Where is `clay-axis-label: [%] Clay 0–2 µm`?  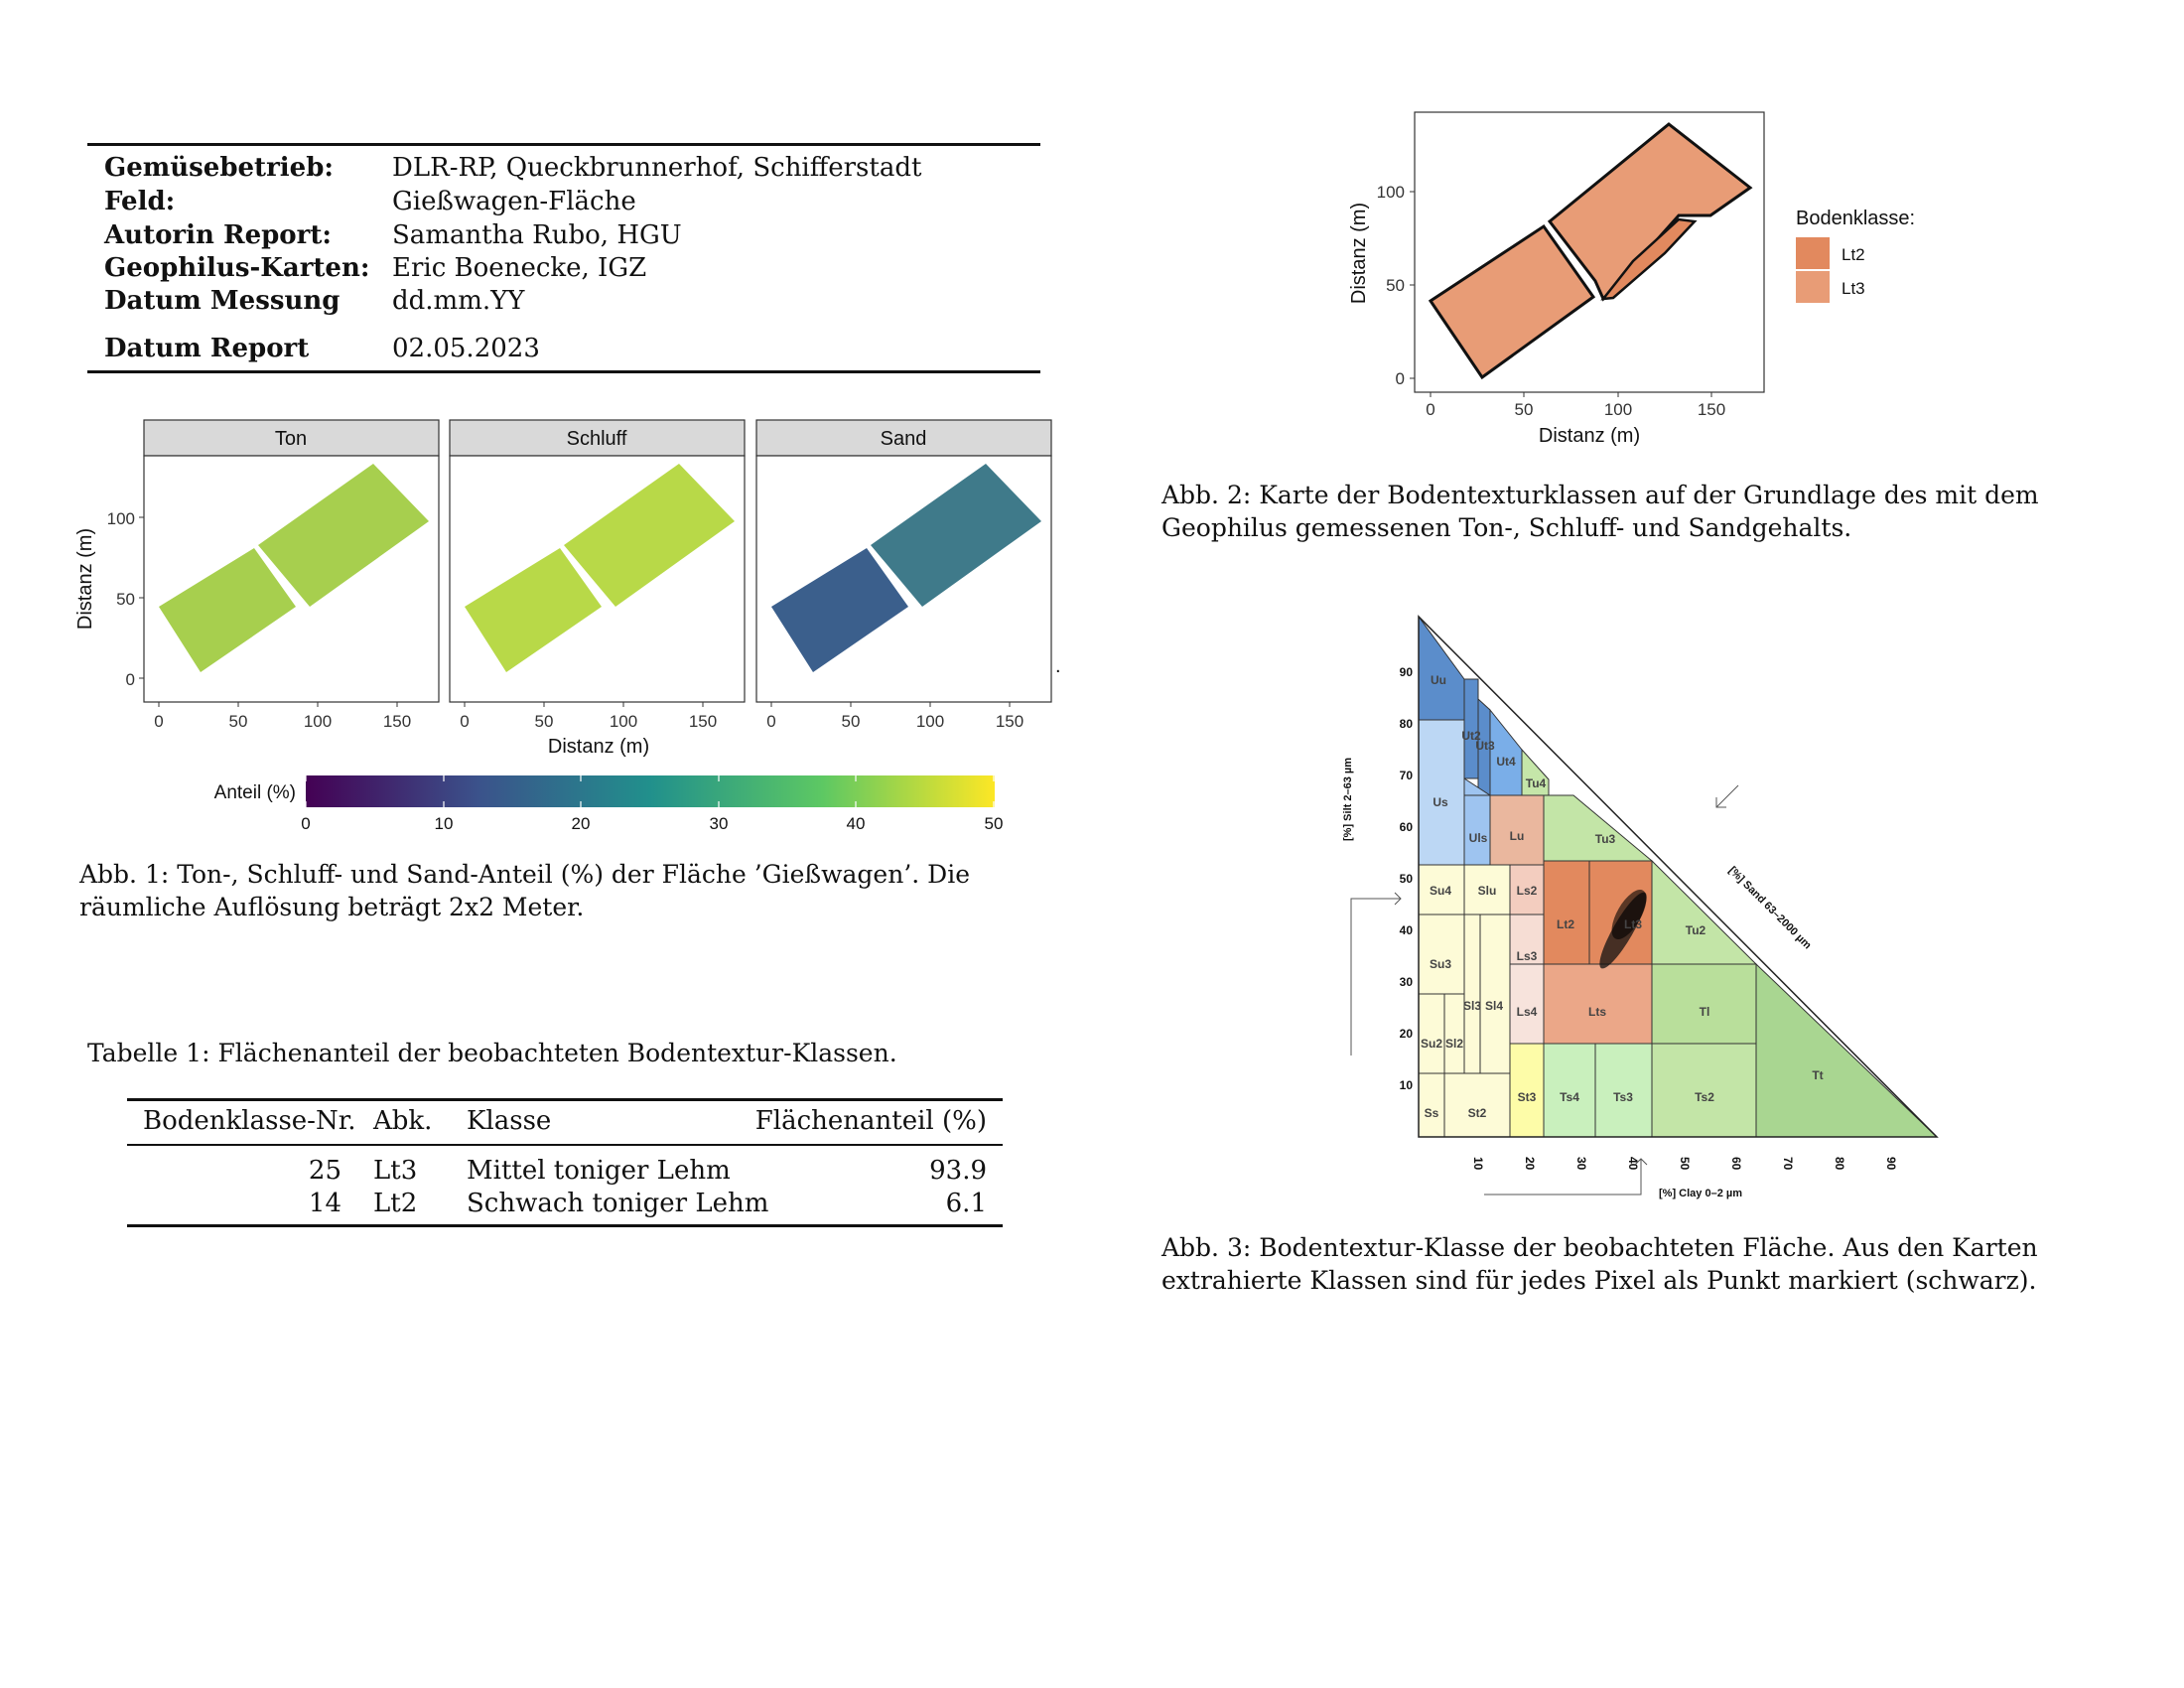
clay-axis-label: [%] Clay 0–2 µm is located at coordinates (1700, 1193).